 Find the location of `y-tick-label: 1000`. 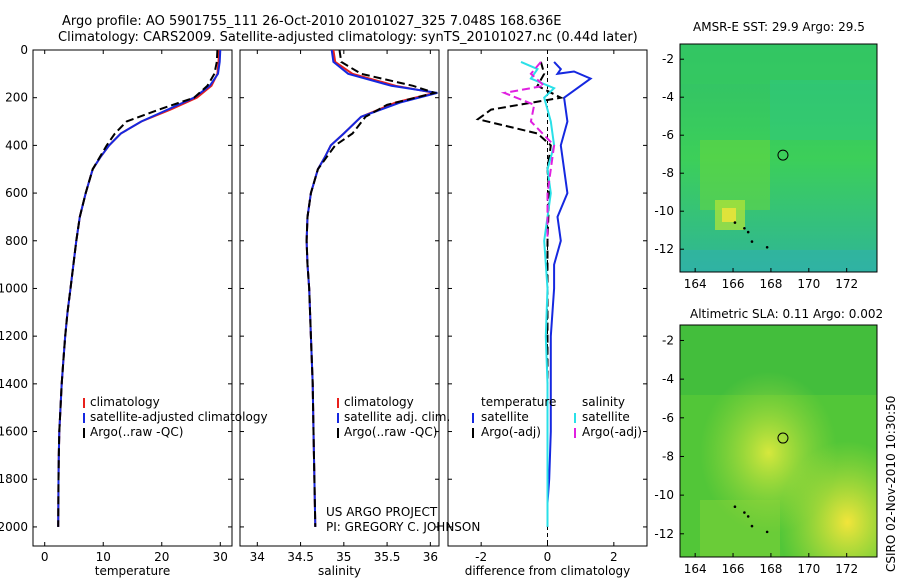

y-tick-label: 1000 is located at coordinates (14, 288).